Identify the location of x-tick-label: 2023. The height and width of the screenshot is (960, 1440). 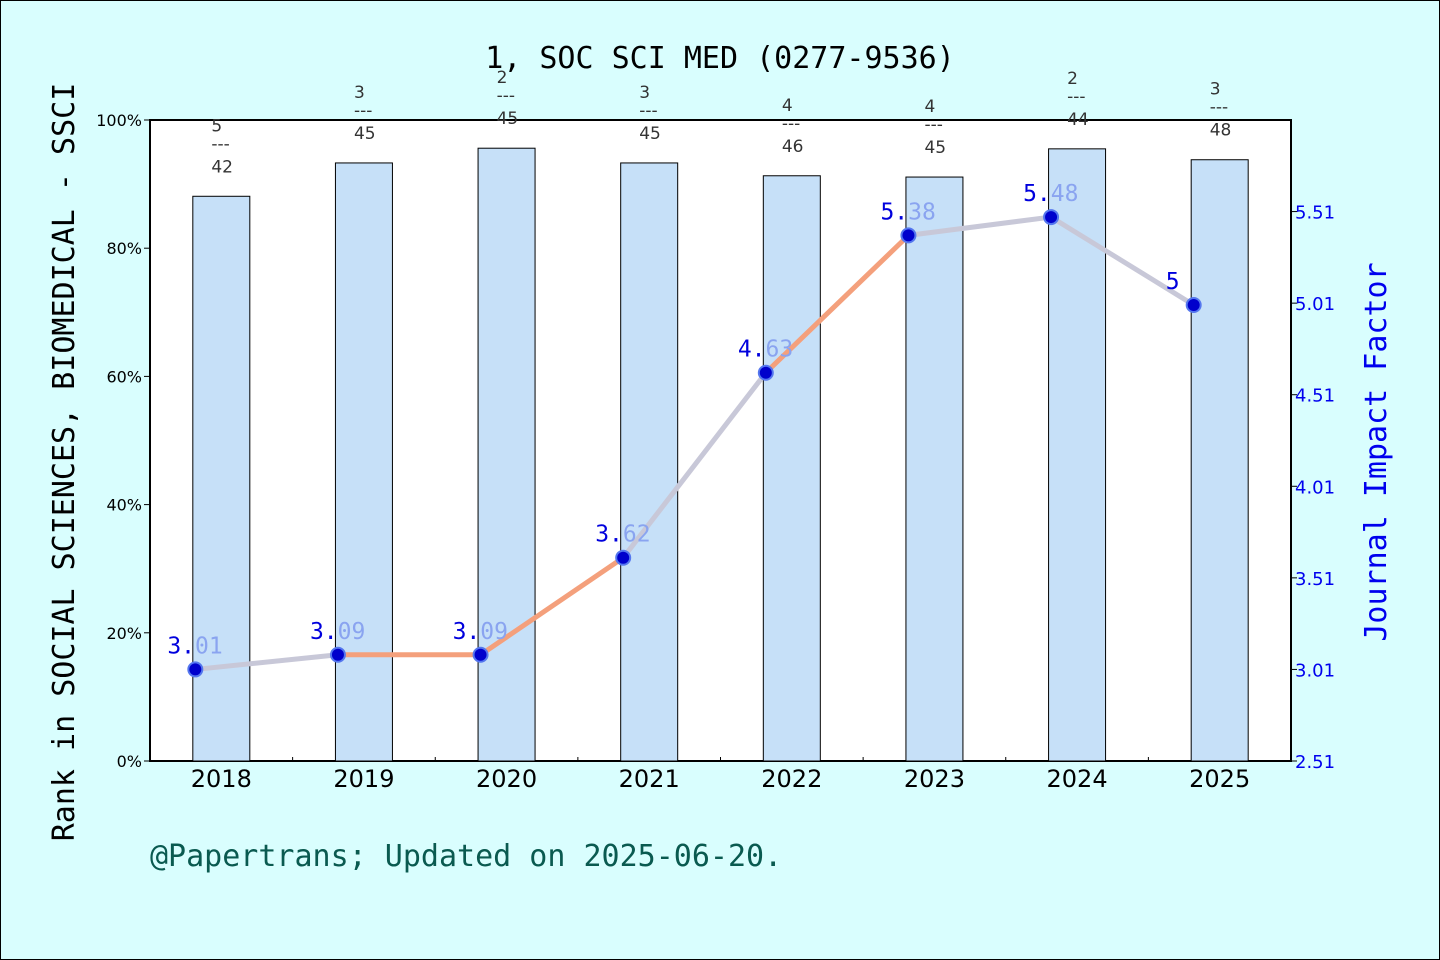
(934, 779).